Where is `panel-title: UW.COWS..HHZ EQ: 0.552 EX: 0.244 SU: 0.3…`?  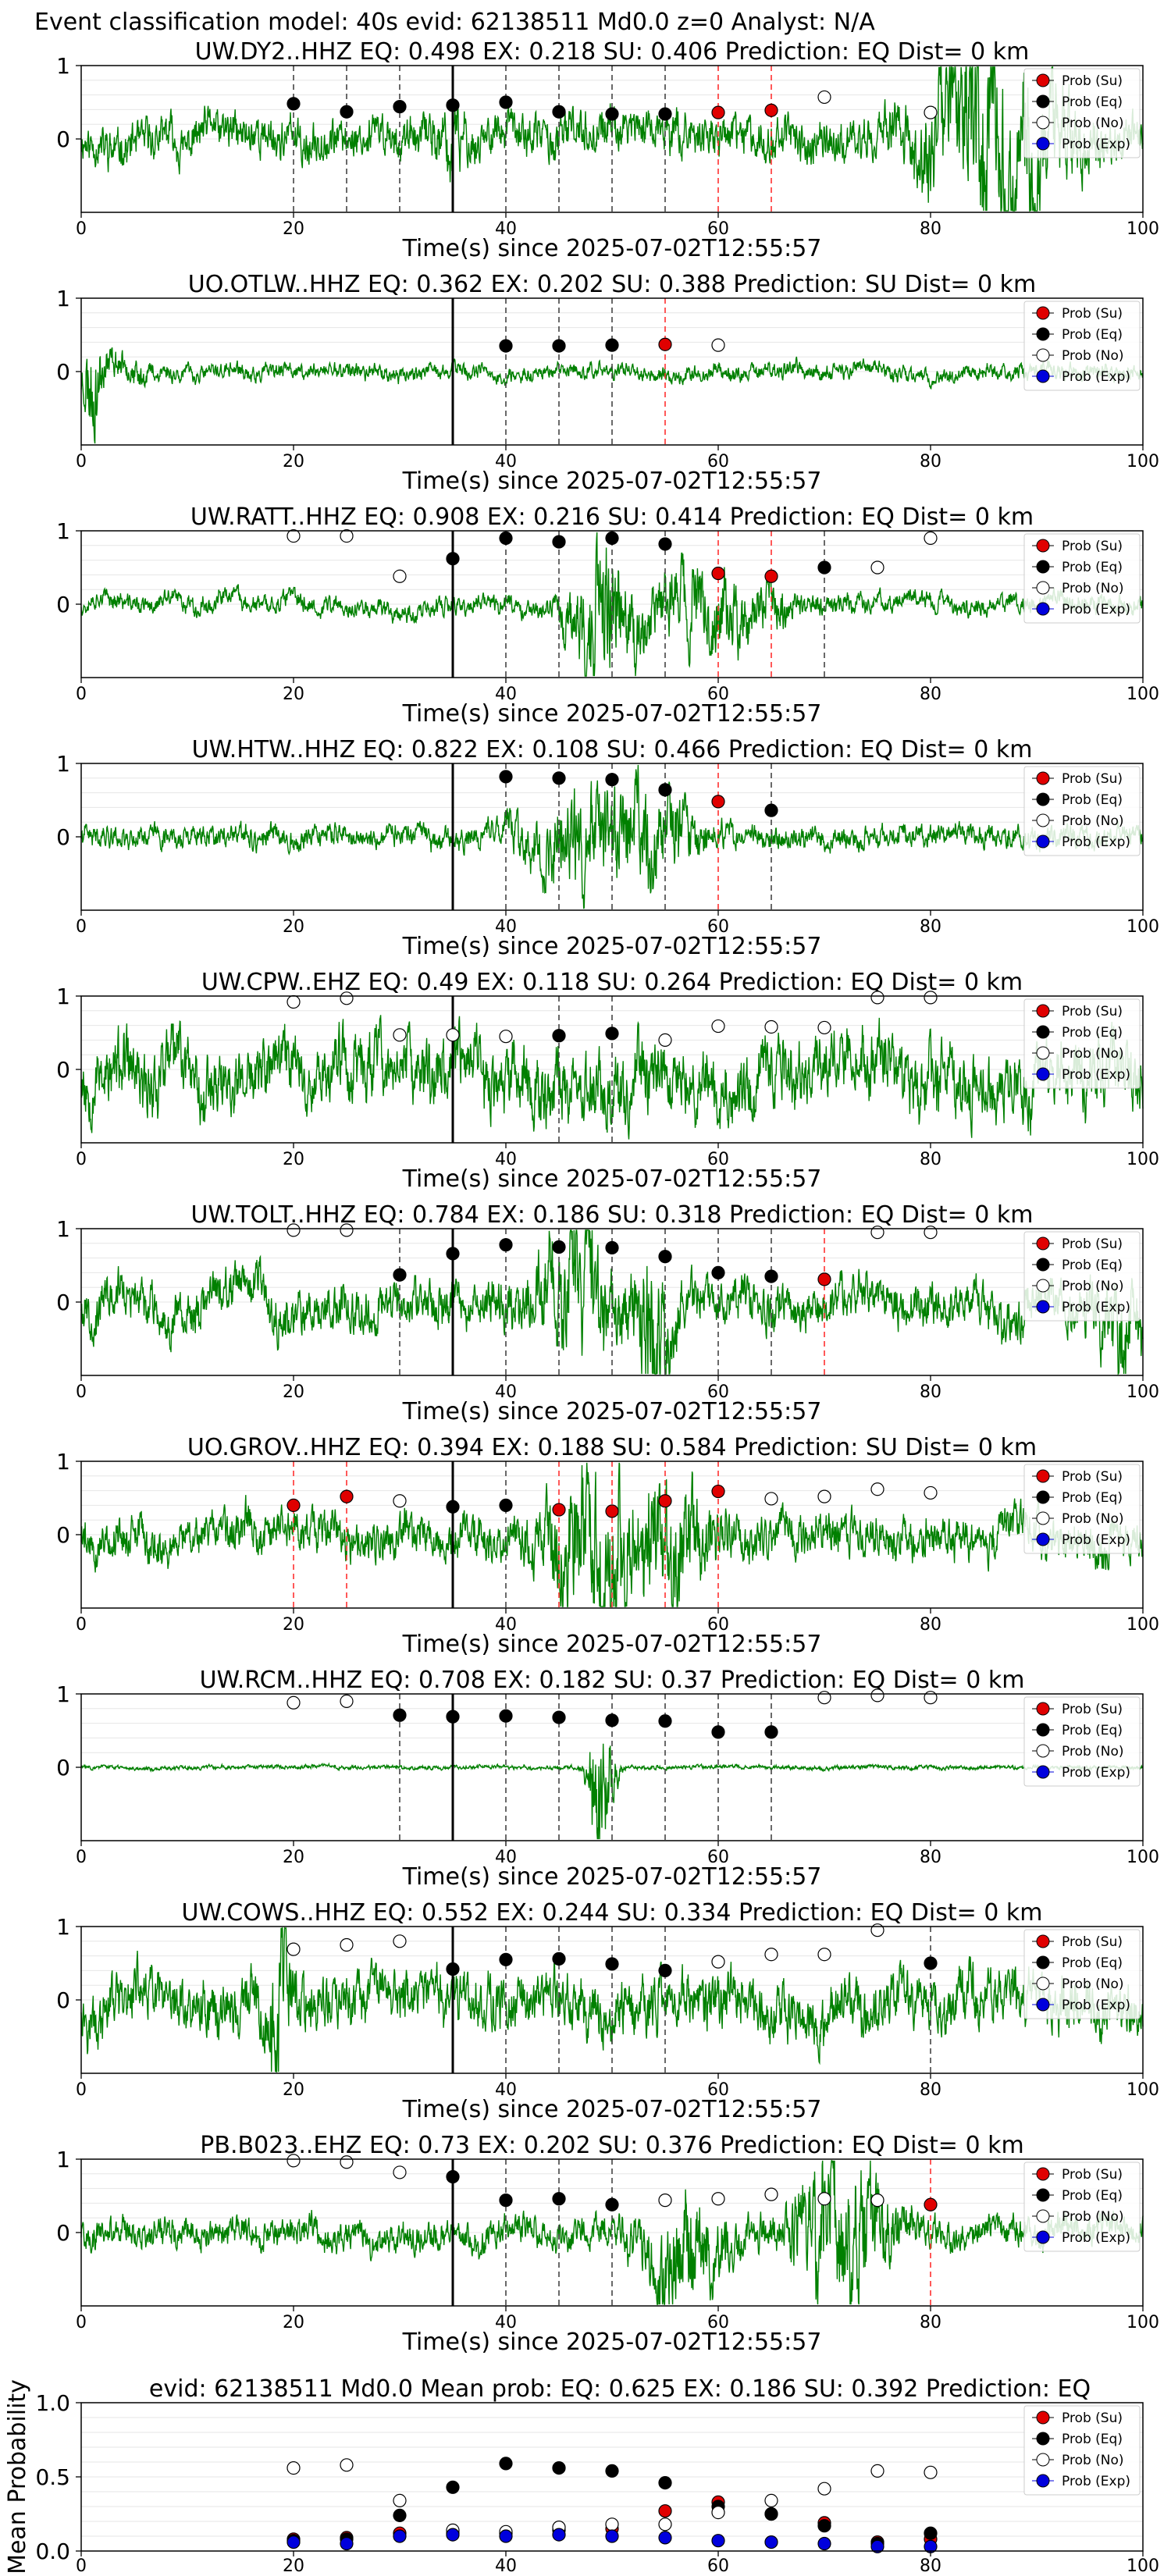 panel-title: UW.COWS..HHZ EQ: 0.552 EX: 0.244 SU: 0.3… is located at coordinates (611, 1913).